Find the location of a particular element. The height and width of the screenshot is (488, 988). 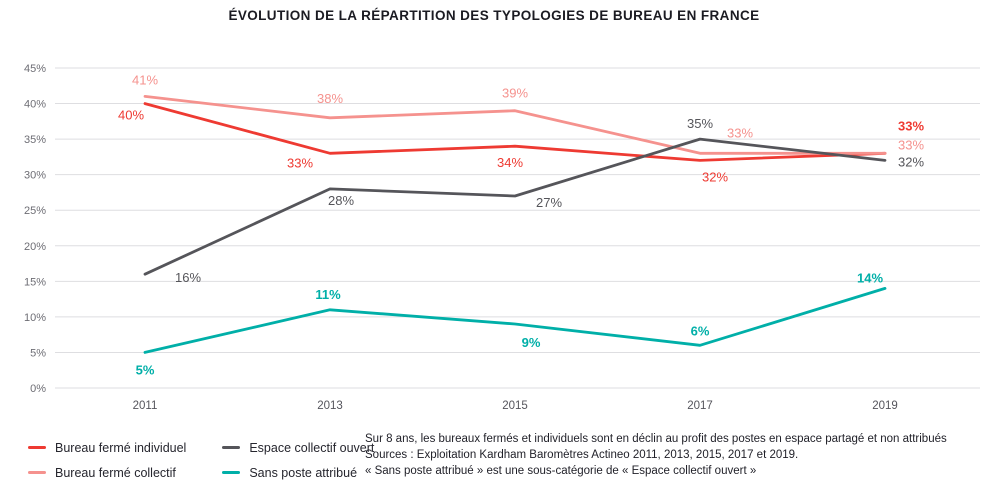

legend-label: Bureau fermé collectif is located at coordinates (115, 472).